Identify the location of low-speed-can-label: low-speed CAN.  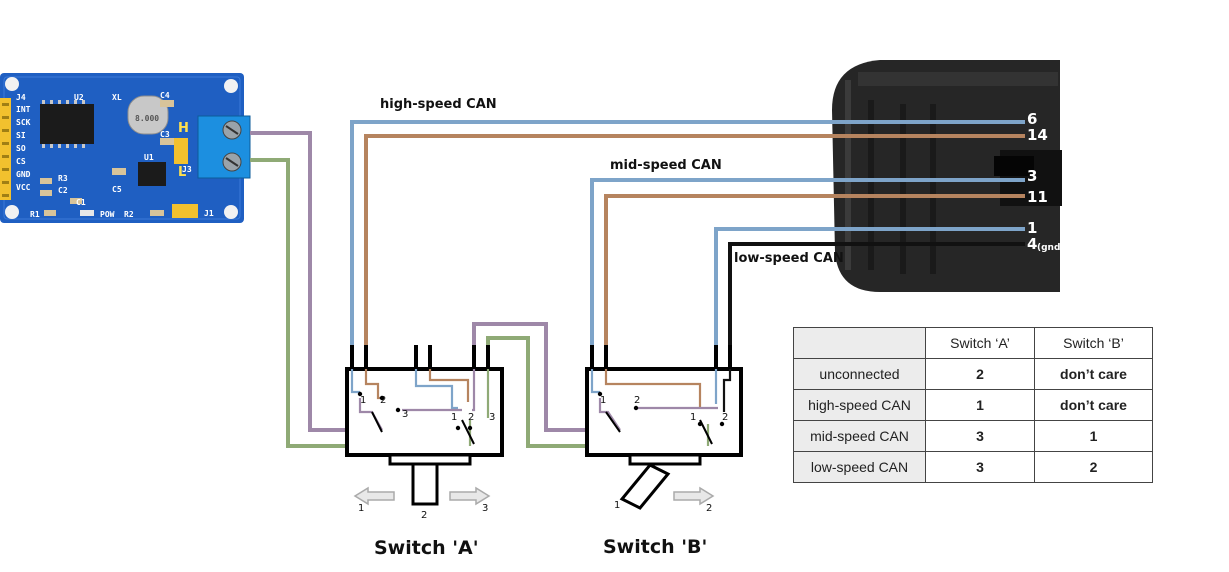
(789, 258).